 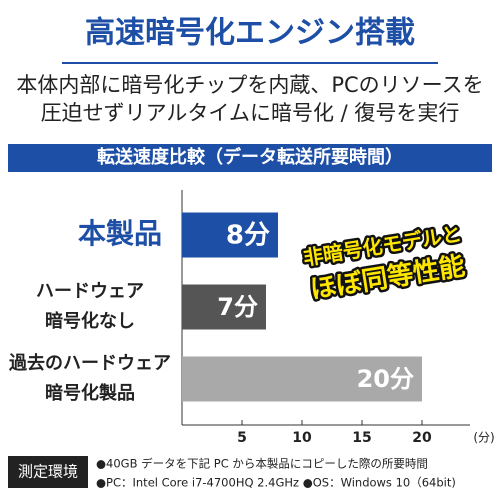 What do you see at coordinates (302, 438) in the screenshot?
I see `x-tick-label: 10` at bounding box center [302, 438].